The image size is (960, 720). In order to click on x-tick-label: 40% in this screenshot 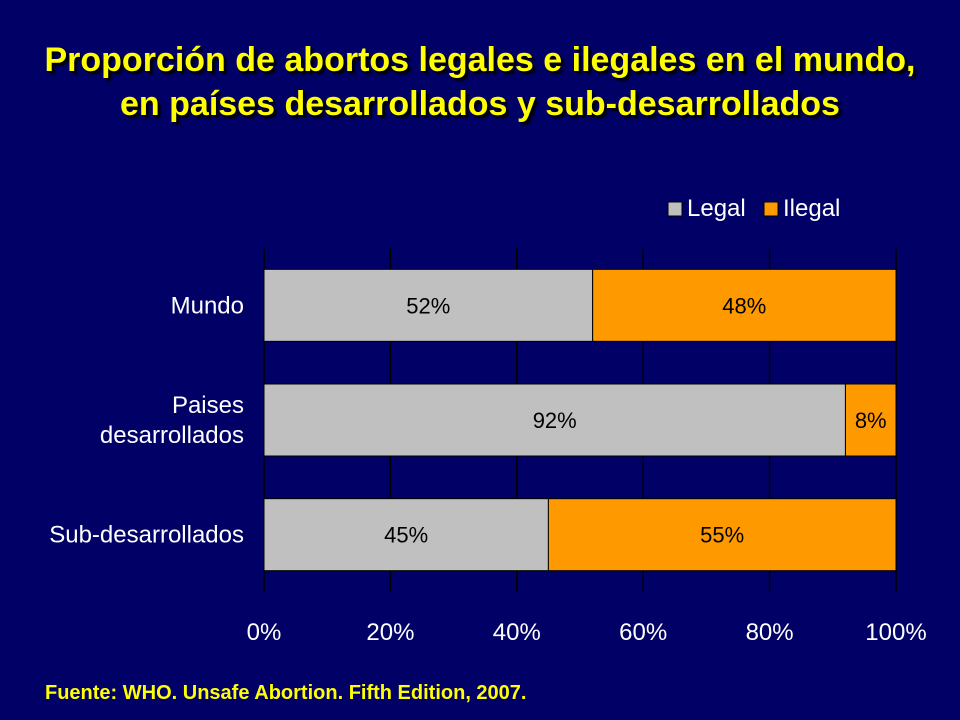, I will do `click(517, 632)`.